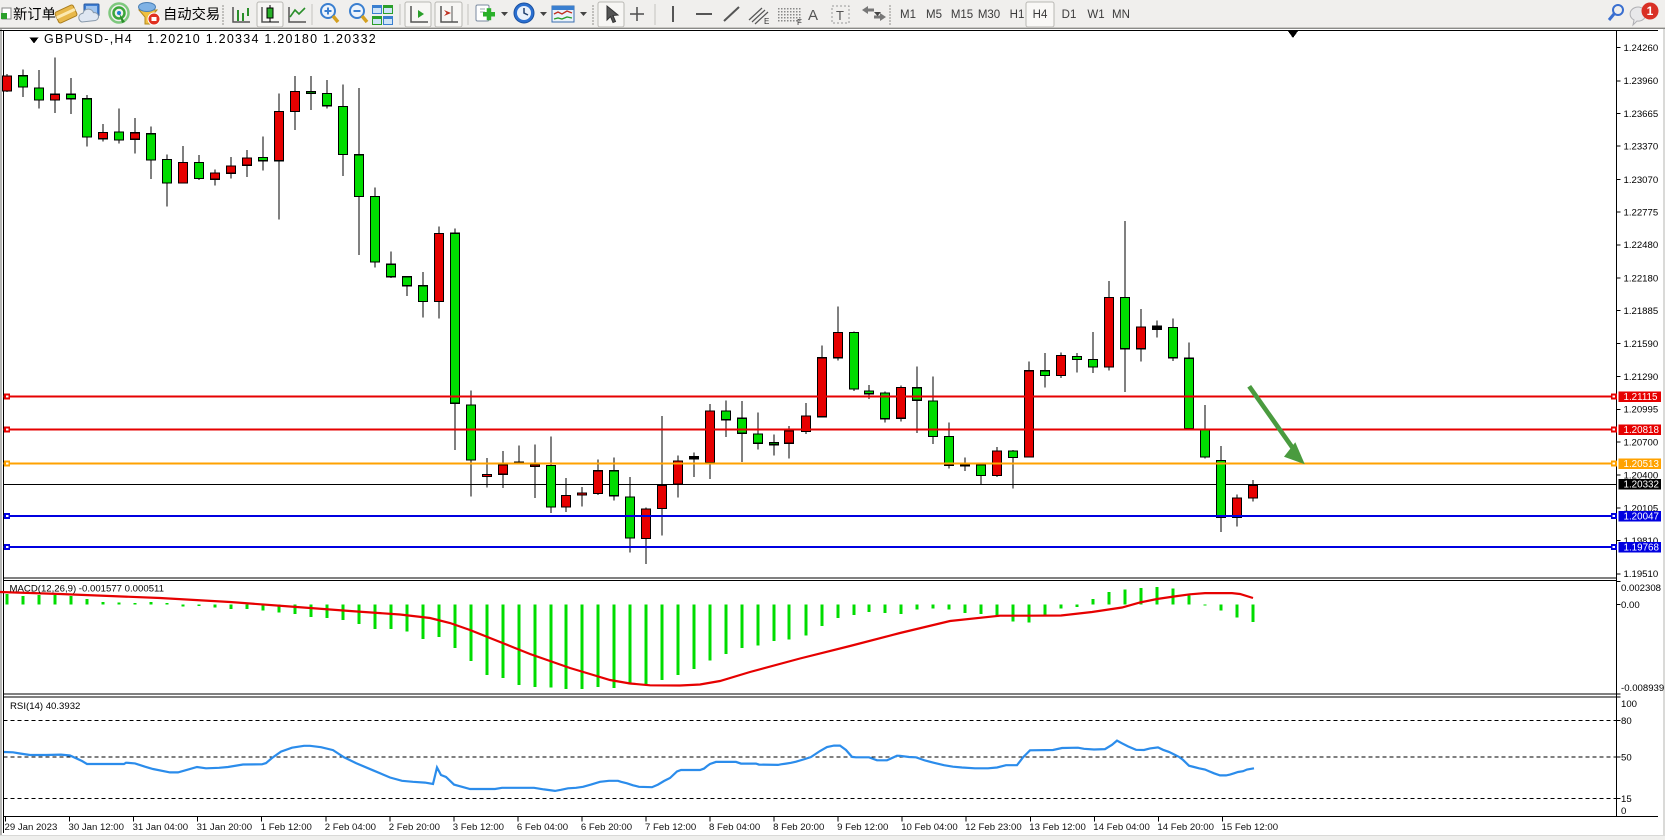 This screenshot has width=1665, height=840. Describe the element at coordinates (31, 827) in the screenshot. I see `svg-text: 29 Jan 2023` at that location.